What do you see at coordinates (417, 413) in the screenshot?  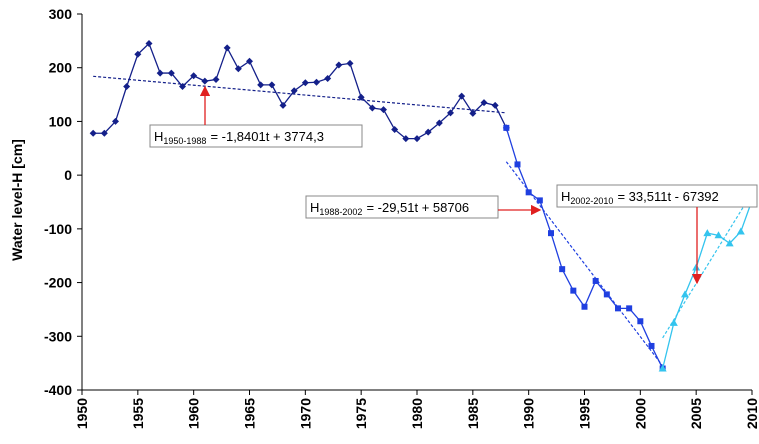 I see `x-tick-label: 1980` at bounding box center [417, 413].